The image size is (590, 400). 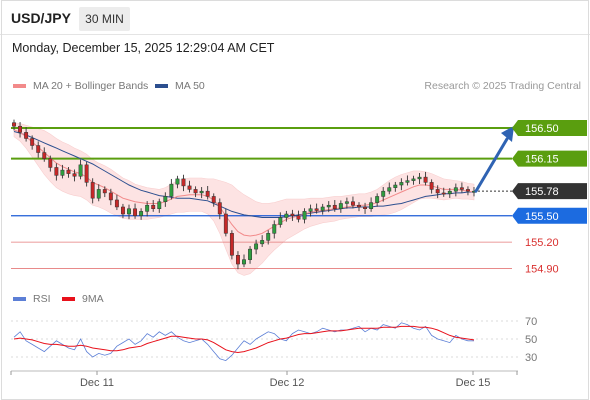 I want to click on x-tick-label: Dec 11, so click(x=97, y=383).